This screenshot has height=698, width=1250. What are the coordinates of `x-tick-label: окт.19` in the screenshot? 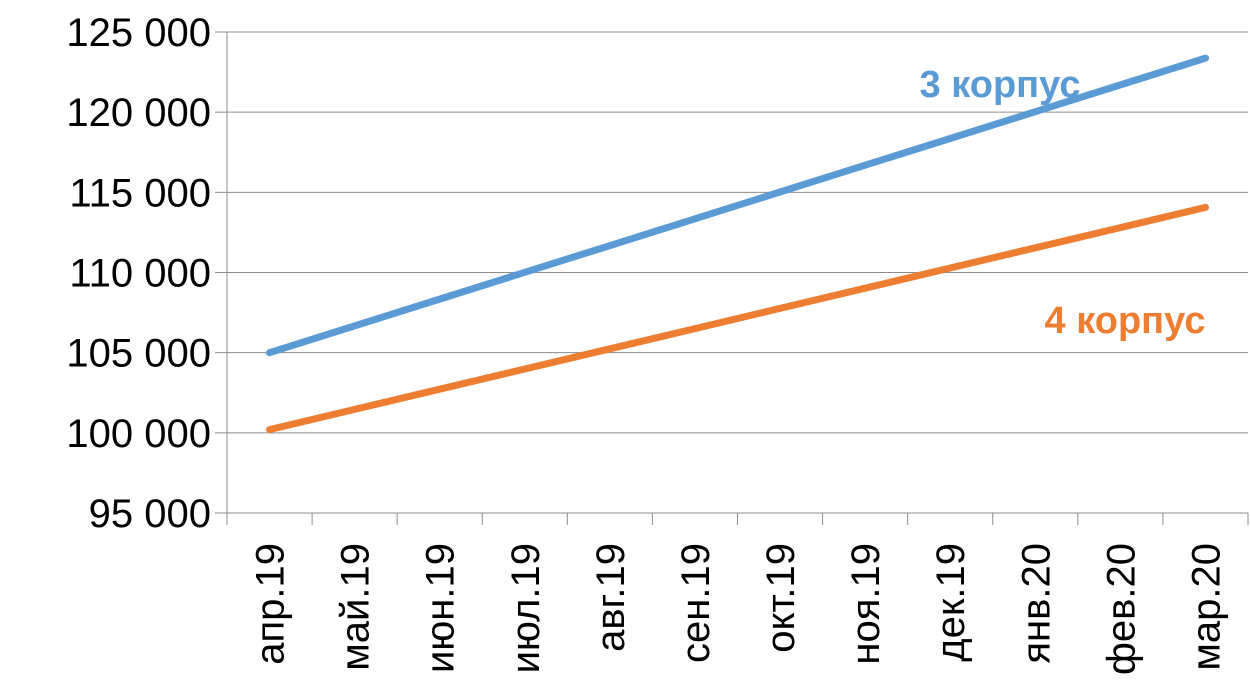 It's located at (781, 598).